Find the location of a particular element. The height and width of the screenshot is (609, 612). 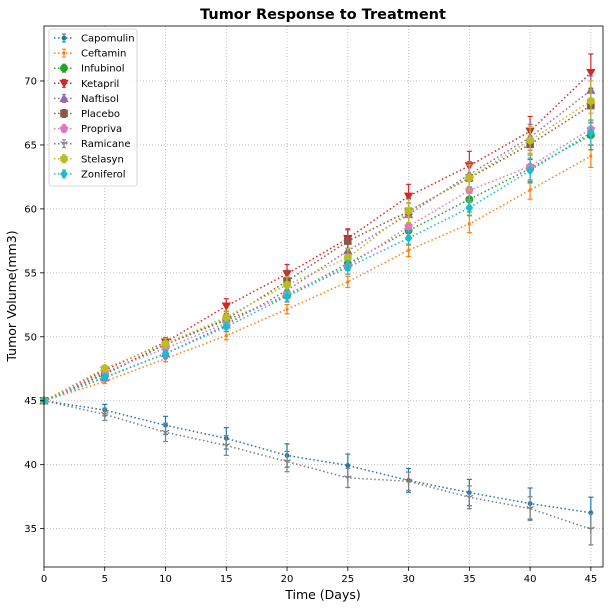

y-tick-label: 35 is located at coordinates (30, 529).